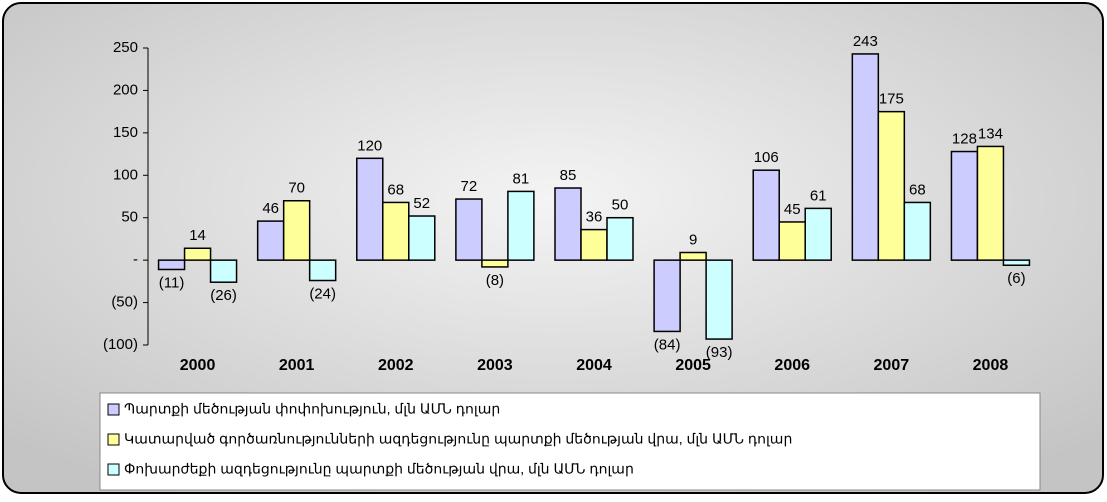 The height and width of the screenshot is (502, 1107). What do you see at coordinates (693, 239) in the screenshot?
I see `value-label: 9` at bounding box center [693, 239].